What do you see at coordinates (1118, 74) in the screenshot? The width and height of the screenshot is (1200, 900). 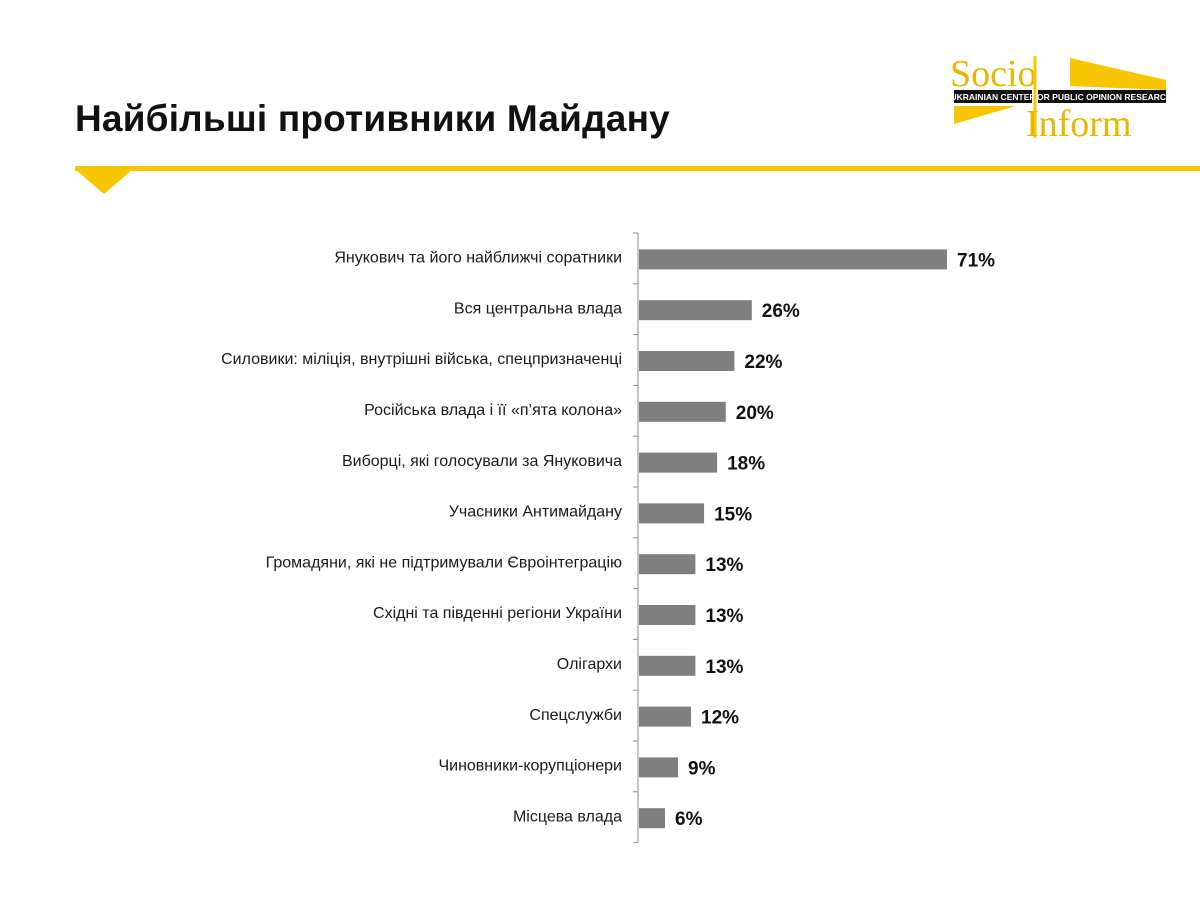 I see `logo-yellow-wedge-top` at bounding box center [1118, 74].